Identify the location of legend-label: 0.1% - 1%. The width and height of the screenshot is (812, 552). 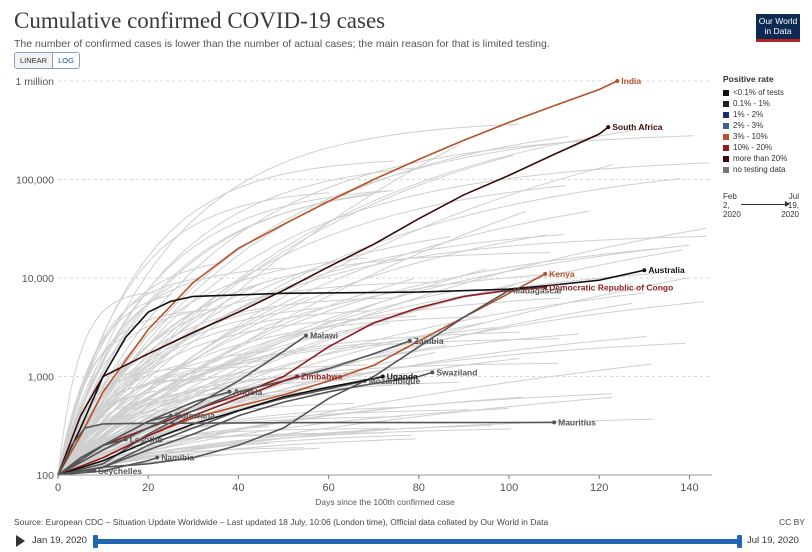
(751, 103).